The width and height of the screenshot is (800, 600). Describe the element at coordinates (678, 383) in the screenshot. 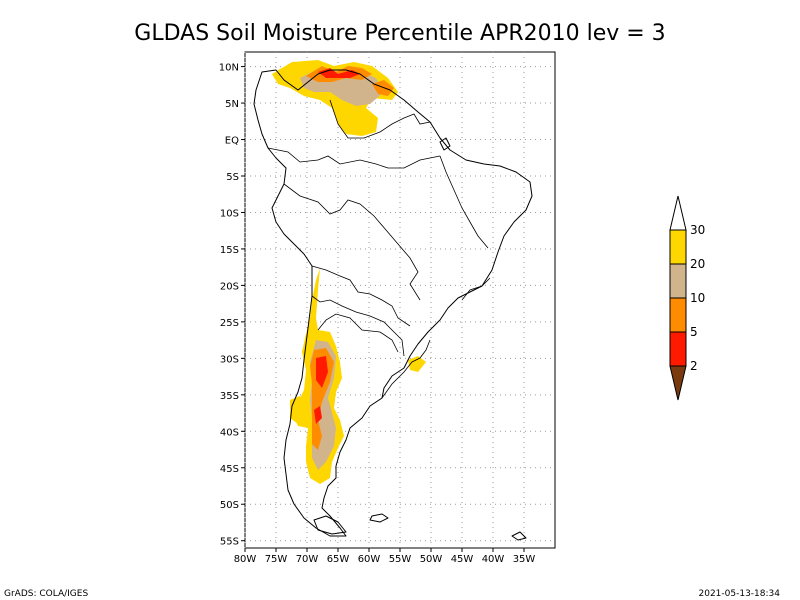

I see `colorbar-band-bottom-arrow` at that location.